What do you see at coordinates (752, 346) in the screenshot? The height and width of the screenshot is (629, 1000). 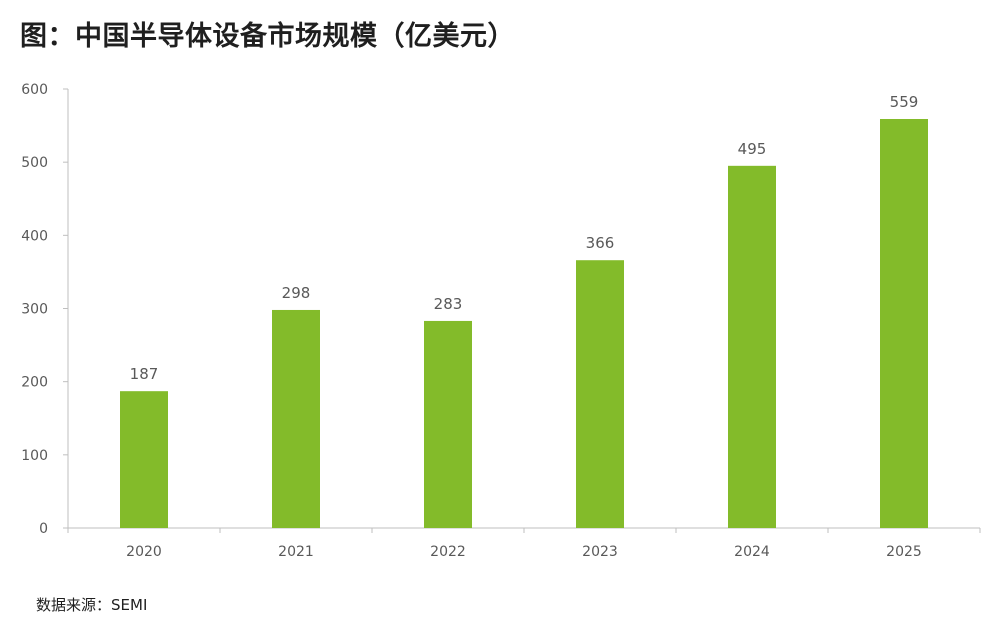 I see `bar-2024` at bounding box center [752, 346].